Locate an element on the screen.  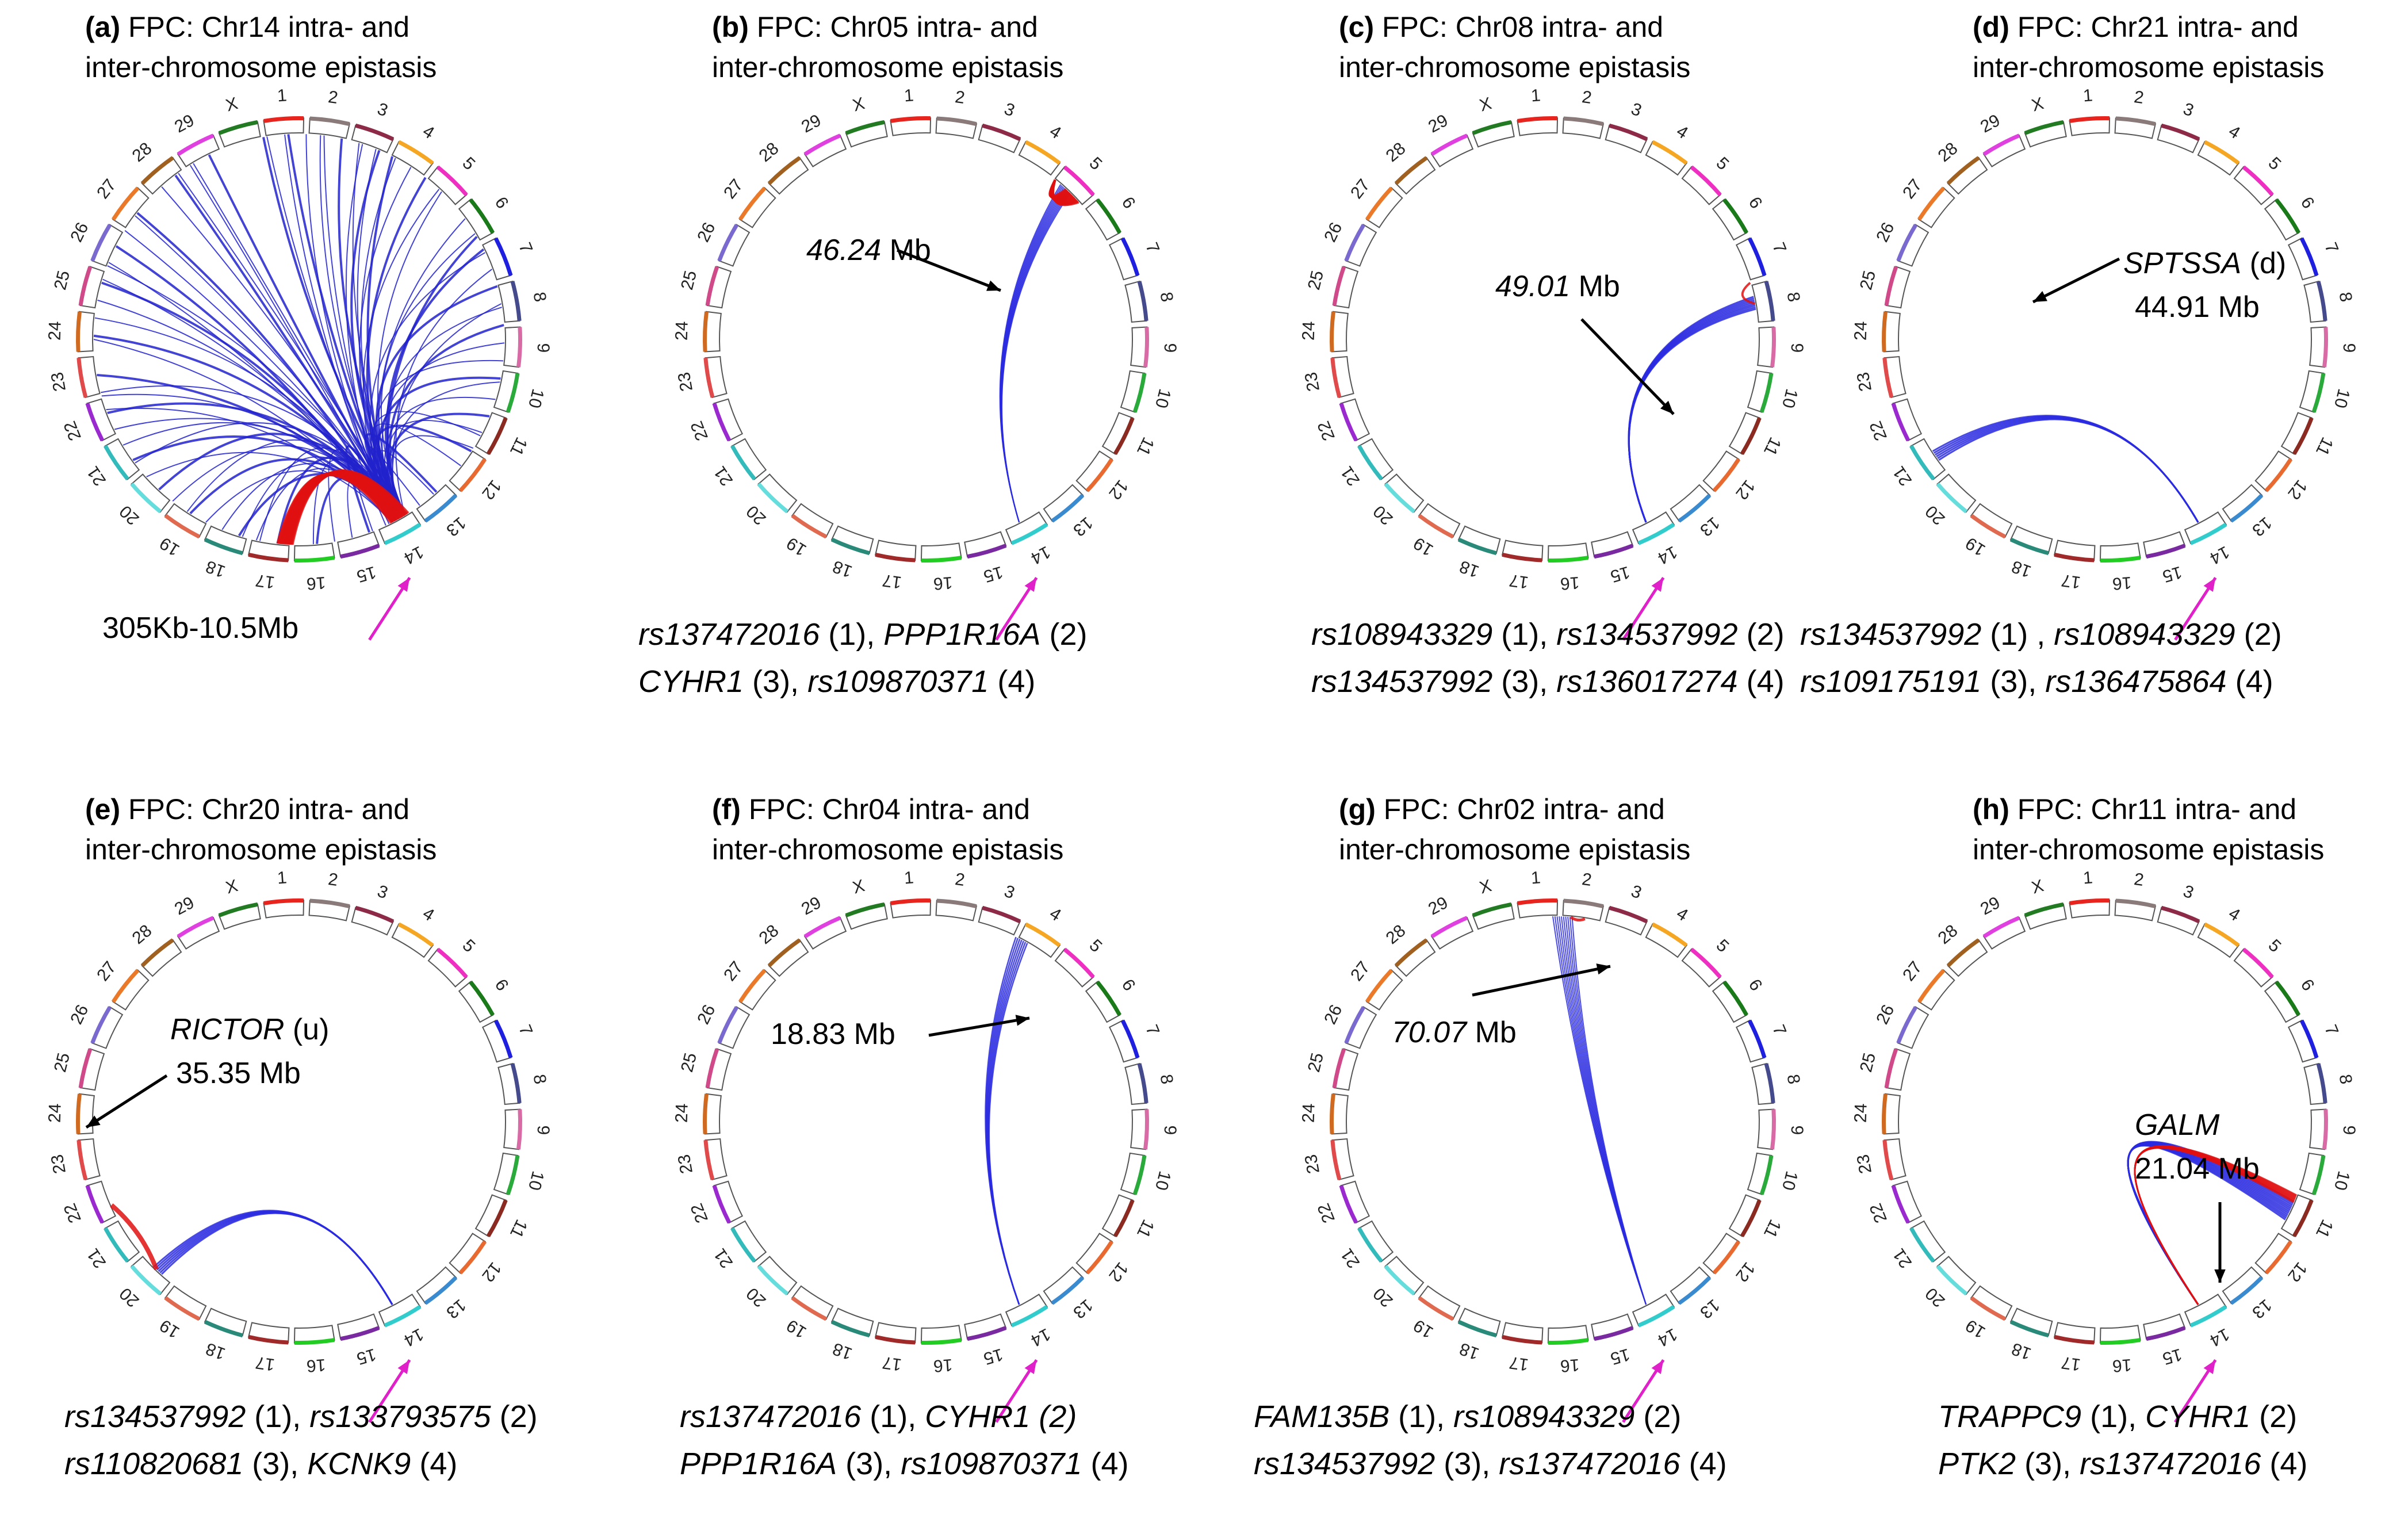
caption-run: PTK2 is located at coordinates (1977, 1464).